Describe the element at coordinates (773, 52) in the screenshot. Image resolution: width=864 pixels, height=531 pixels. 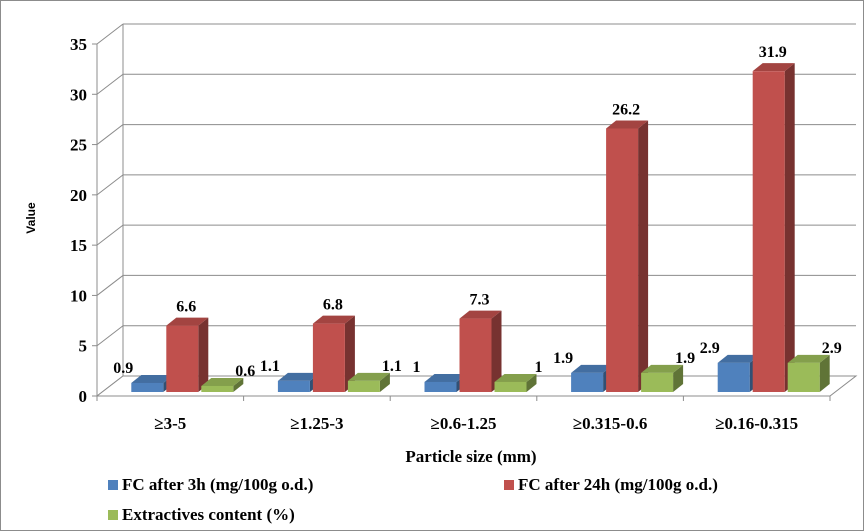
I see `data-label: 31.9` at that location.